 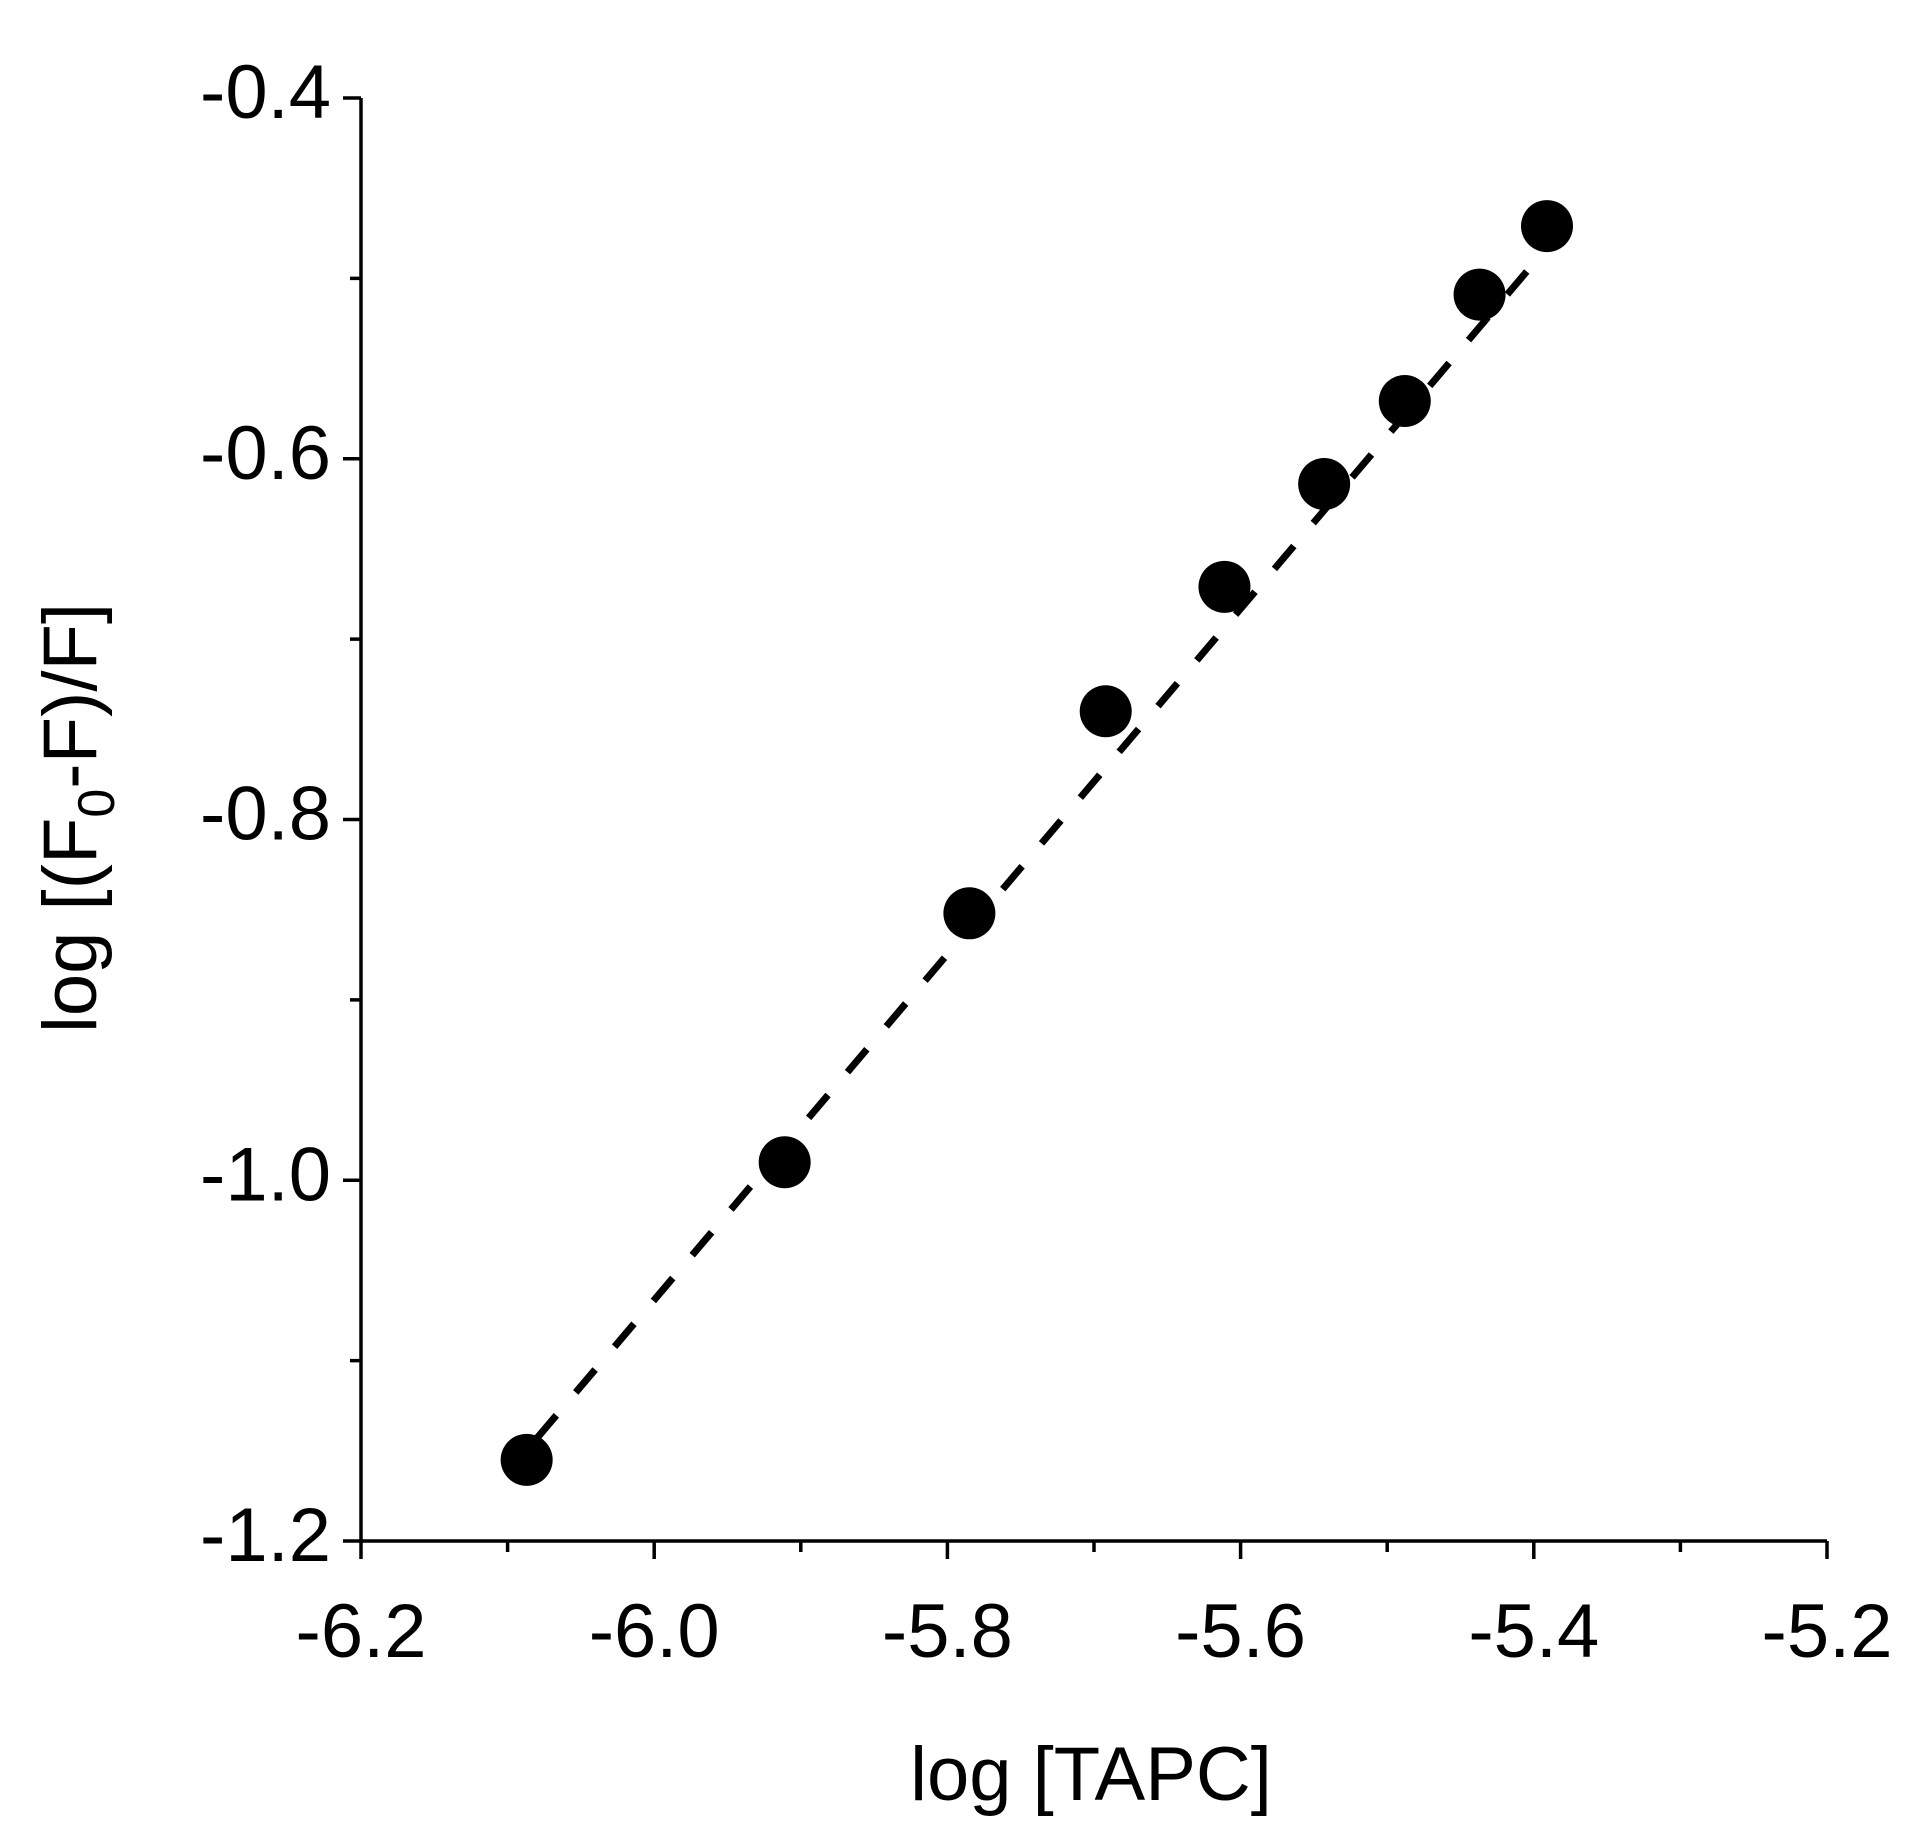 I want to click on x-tick-label: -5.4, so click(x=1533, y=1631).